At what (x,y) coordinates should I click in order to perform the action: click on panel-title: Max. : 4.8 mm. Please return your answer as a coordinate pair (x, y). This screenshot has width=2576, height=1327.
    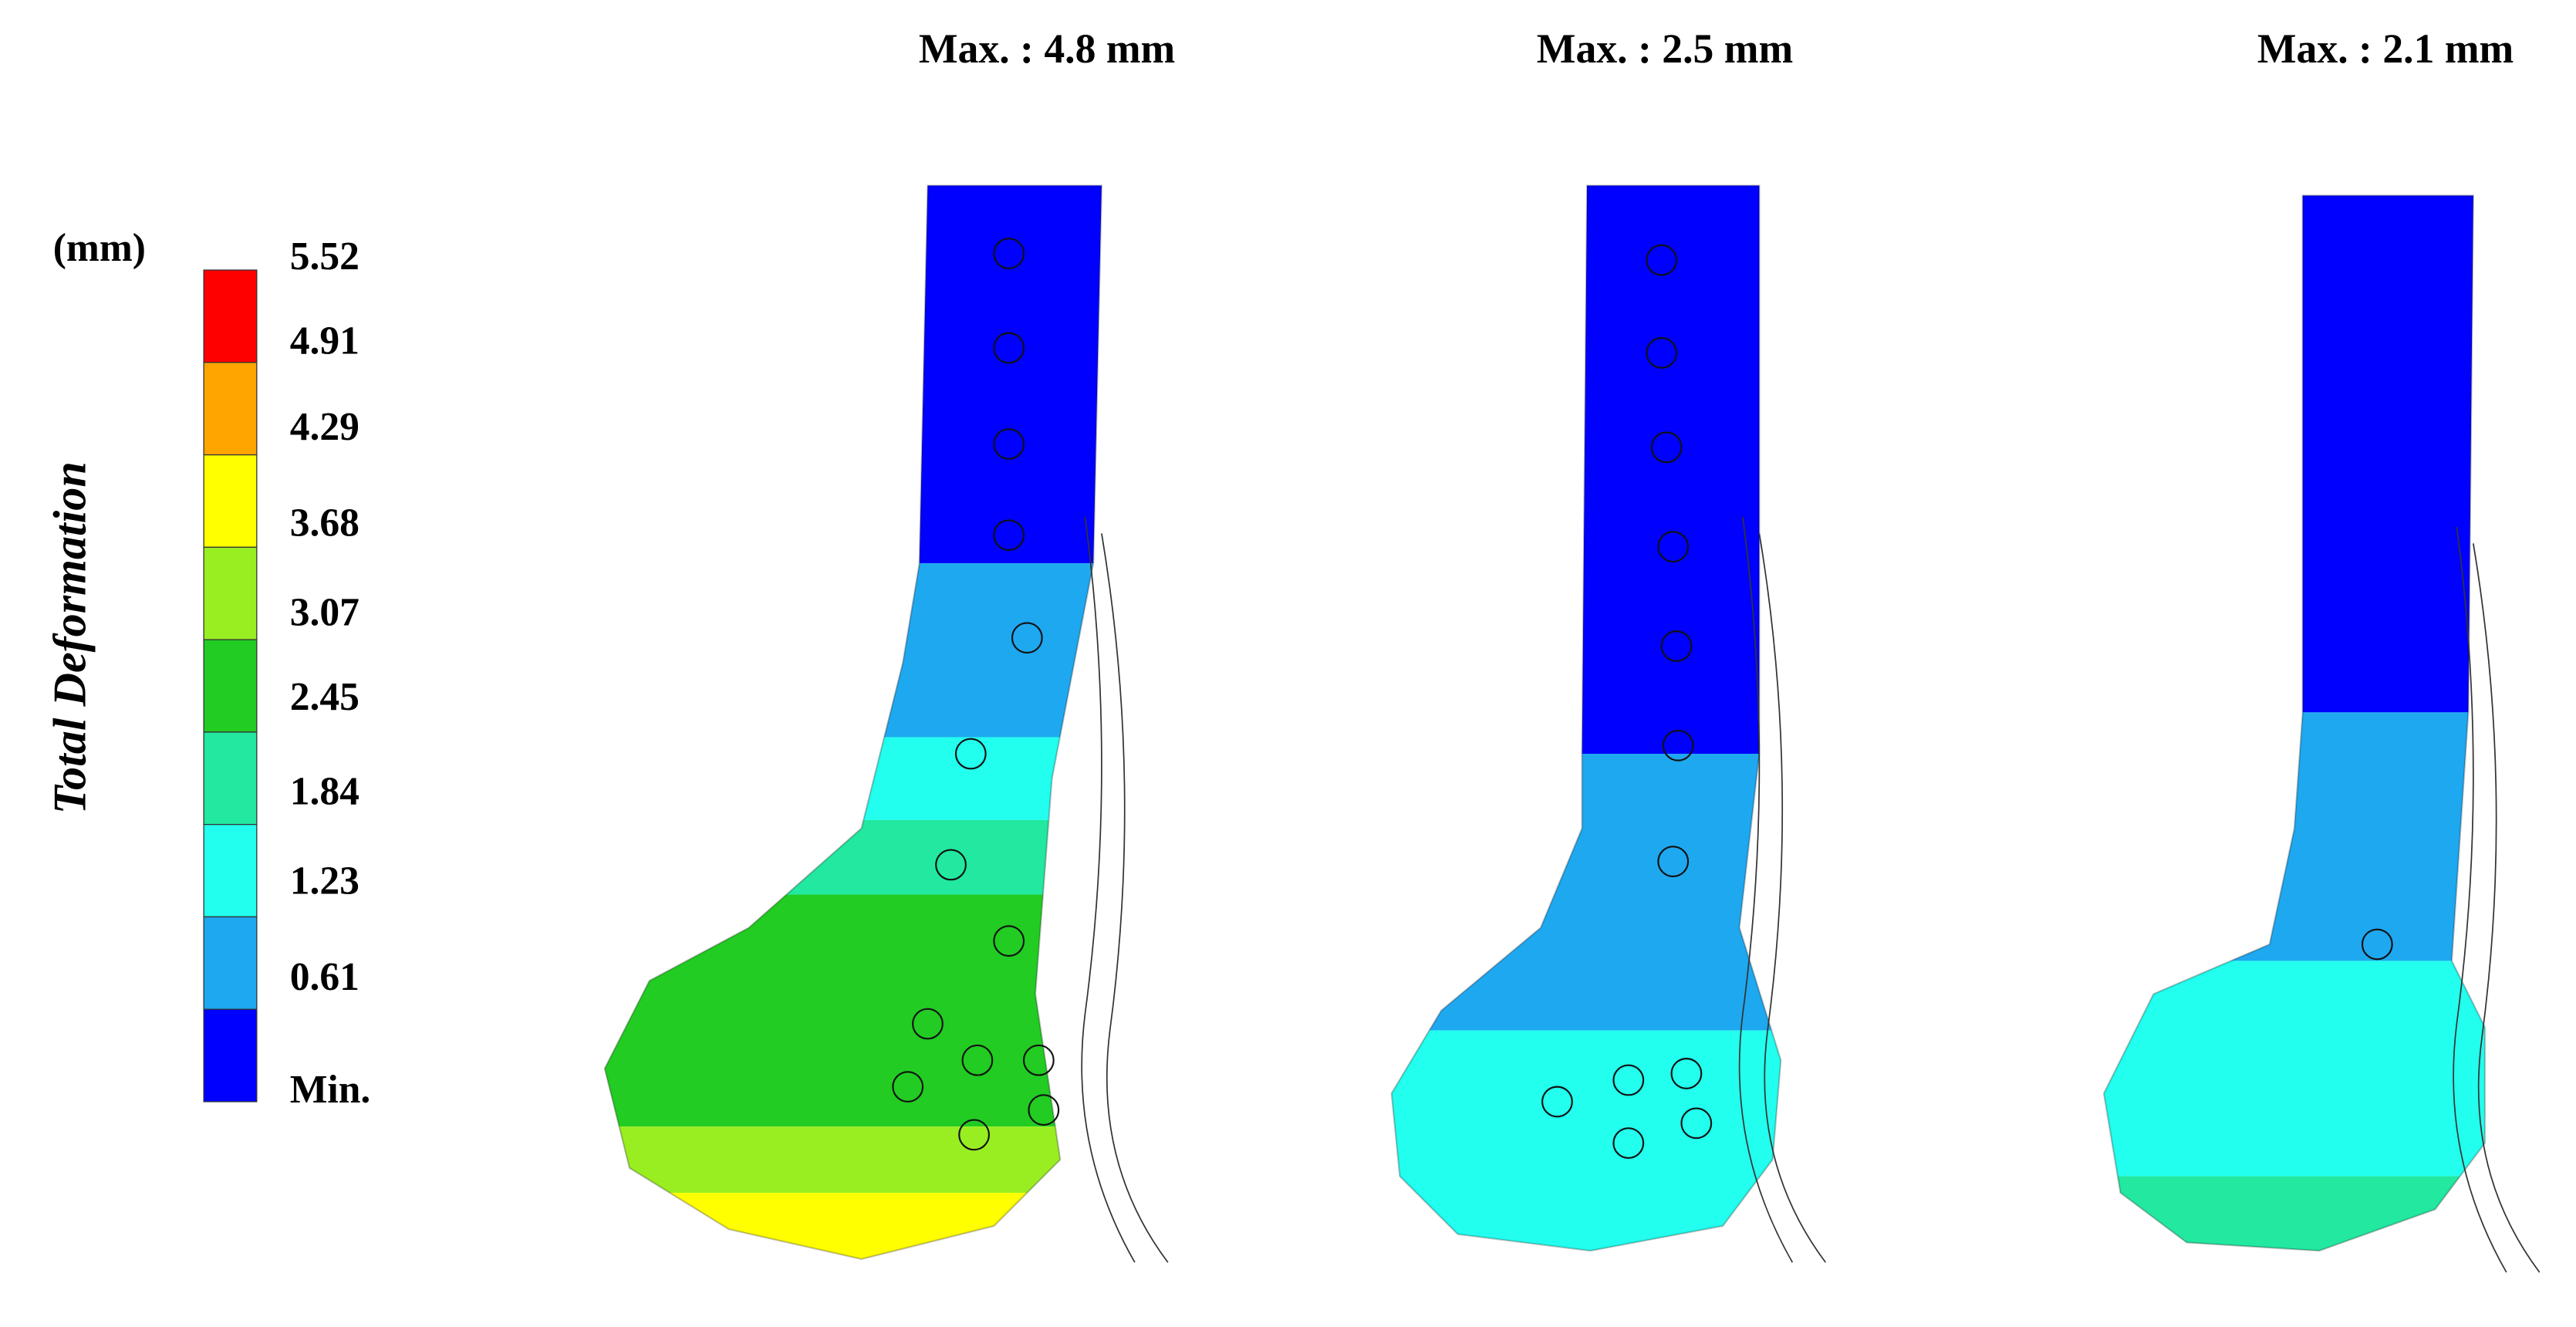
    Looking at the image, I should click on (1047, 48).